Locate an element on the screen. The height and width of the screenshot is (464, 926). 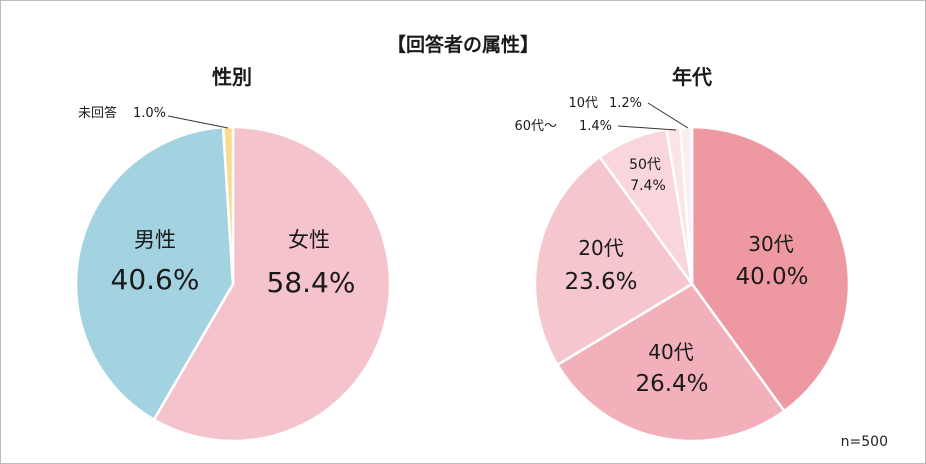
slice-value-3: 7.4% is located at coordinates (648, 186).